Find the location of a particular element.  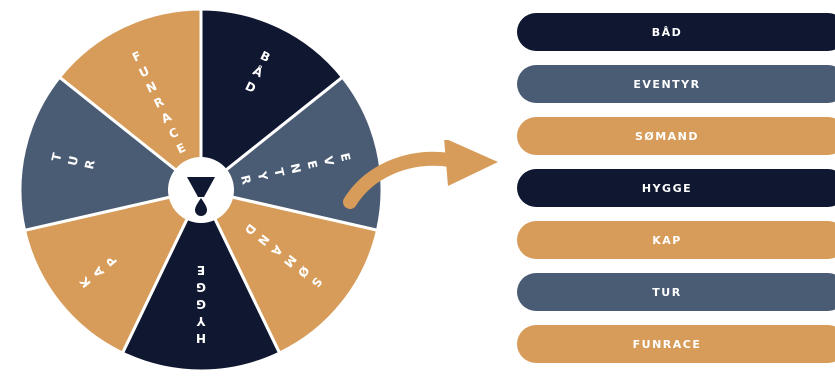

list-item-somand: SØMAND is located at coordinates (676, 136).